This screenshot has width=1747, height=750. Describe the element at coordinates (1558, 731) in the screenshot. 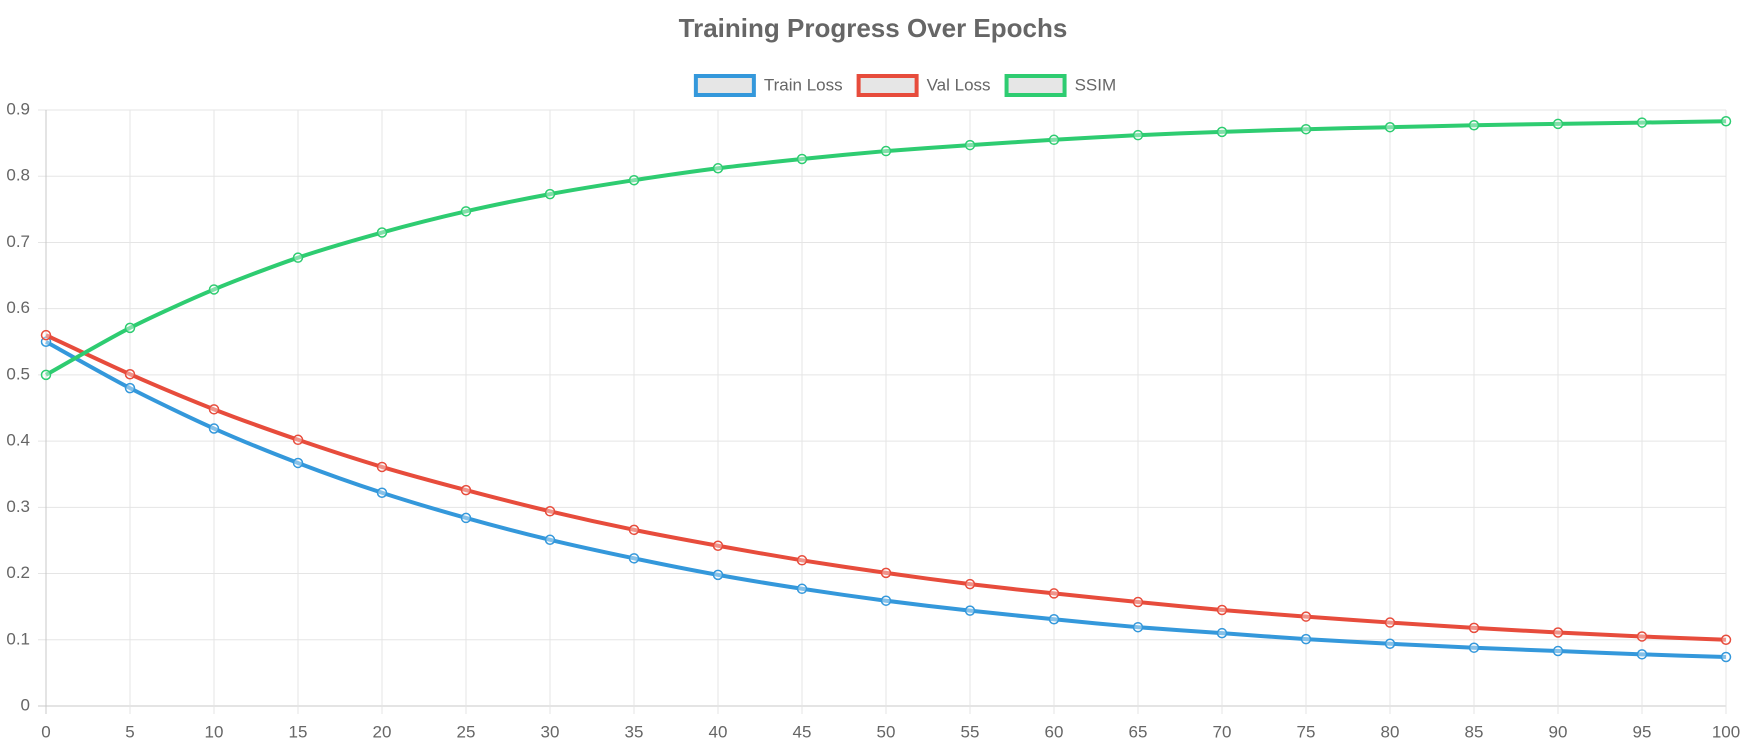

I see `x-tick-label: 90` at that location.